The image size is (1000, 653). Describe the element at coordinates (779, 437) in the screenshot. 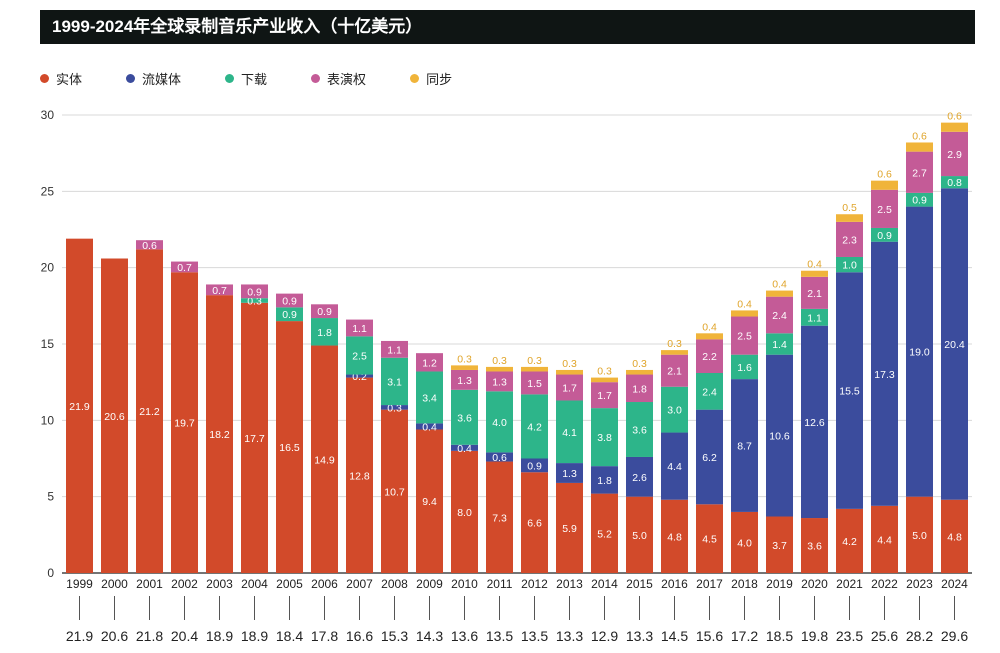

I see `data-label-streaming: 10.6` at that location.